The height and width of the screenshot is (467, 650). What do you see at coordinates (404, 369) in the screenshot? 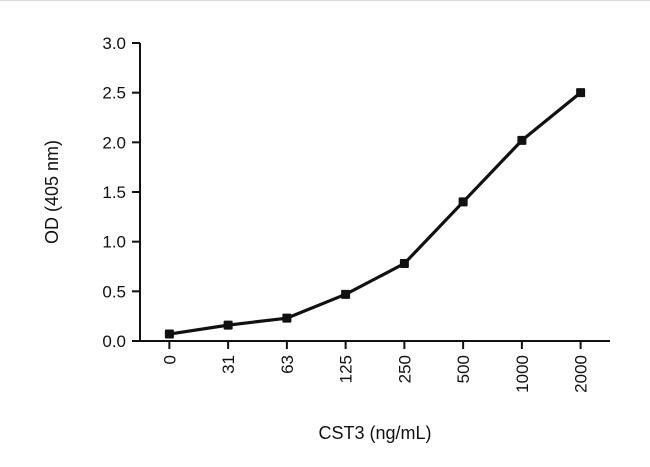
I see `x-tick-label: 250` at bounding box center [404, 369].